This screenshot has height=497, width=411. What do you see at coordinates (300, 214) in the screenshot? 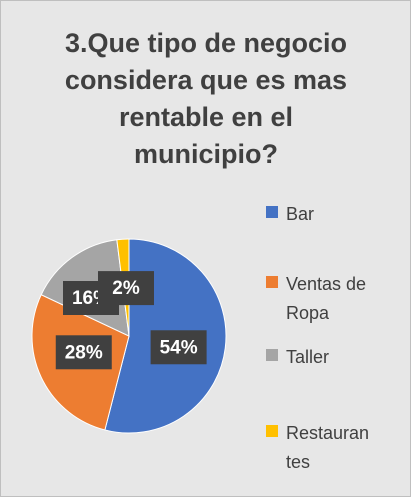
I see `legend-label: Bar` at bounding box center [300, 214].